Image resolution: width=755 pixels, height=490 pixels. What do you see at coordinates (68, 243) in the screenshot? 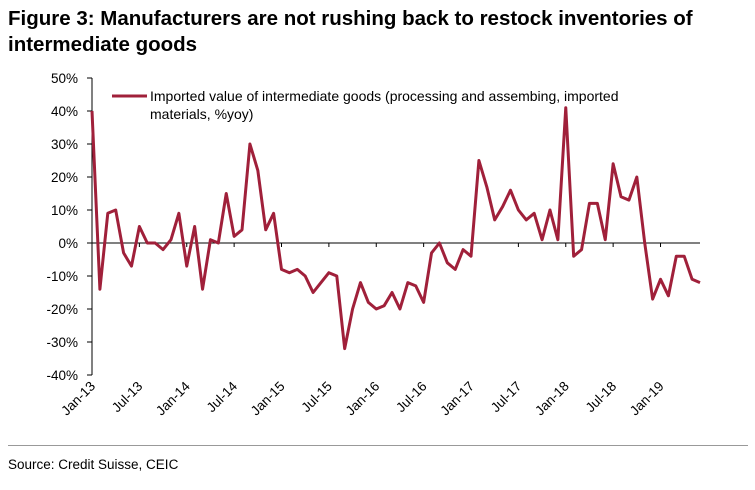
I see `y-tick-label: 0%` at bounding box center [68, 243].